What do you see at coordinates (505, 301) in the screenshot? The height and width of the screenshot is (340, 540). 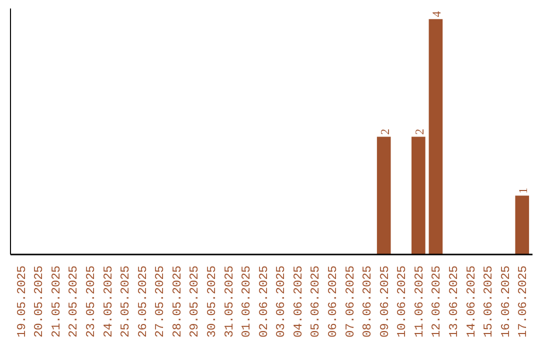 I see `x-tick-label: 16.06.2025` at bounding box center [505, 301].